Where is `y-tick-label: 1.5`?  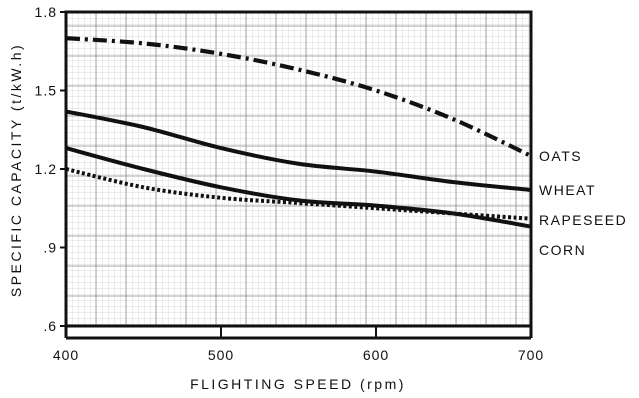 y-tick-label: 1.5 is located at coordinates (46, 91).